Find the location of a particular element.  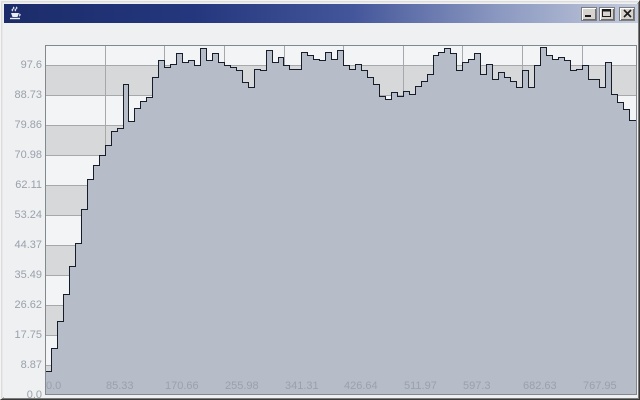

y-tick-label: 62.11 is located at coordinates (28, 185).